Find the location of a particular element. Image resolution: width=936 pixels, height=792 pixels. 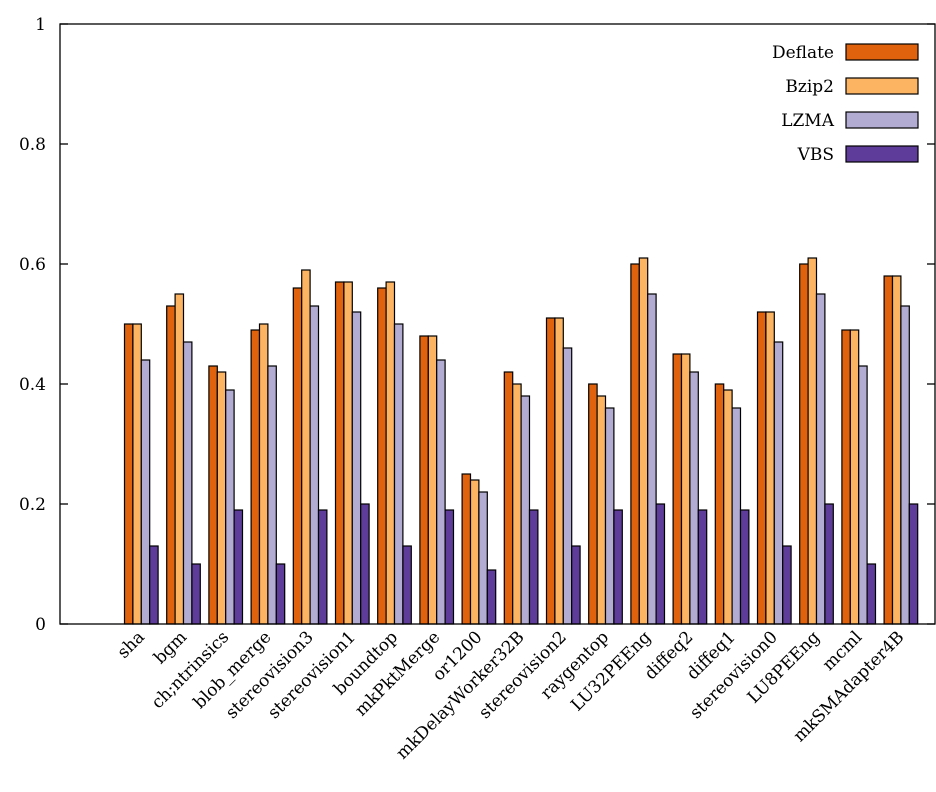

legend-label-vbs: VBS is located at coordinates (815, 155).